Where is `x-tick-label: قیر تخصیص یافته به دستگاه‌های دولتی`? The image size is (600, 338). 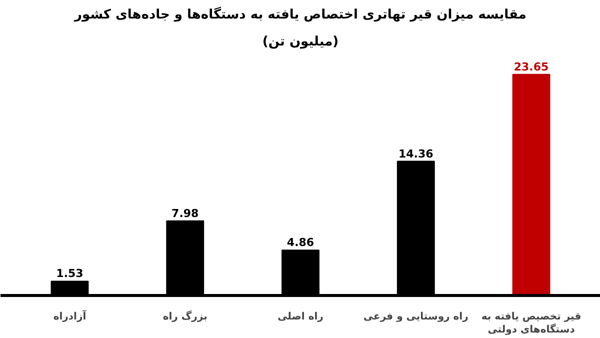
x-tick-label: قیر تخصیص یافته به دستگاه‌های دولتی is located at coordinates (531, 324).